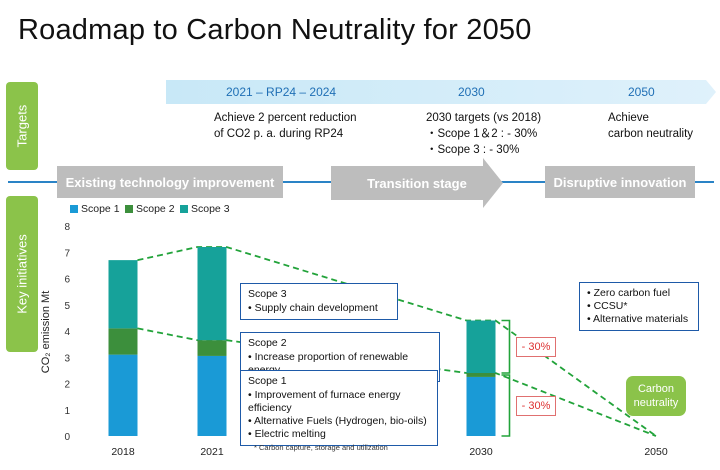  What do you see at coordinates (67, 306) in the screenshot?
I see `y-tick-label: 5` at bounding box center [67, 306].